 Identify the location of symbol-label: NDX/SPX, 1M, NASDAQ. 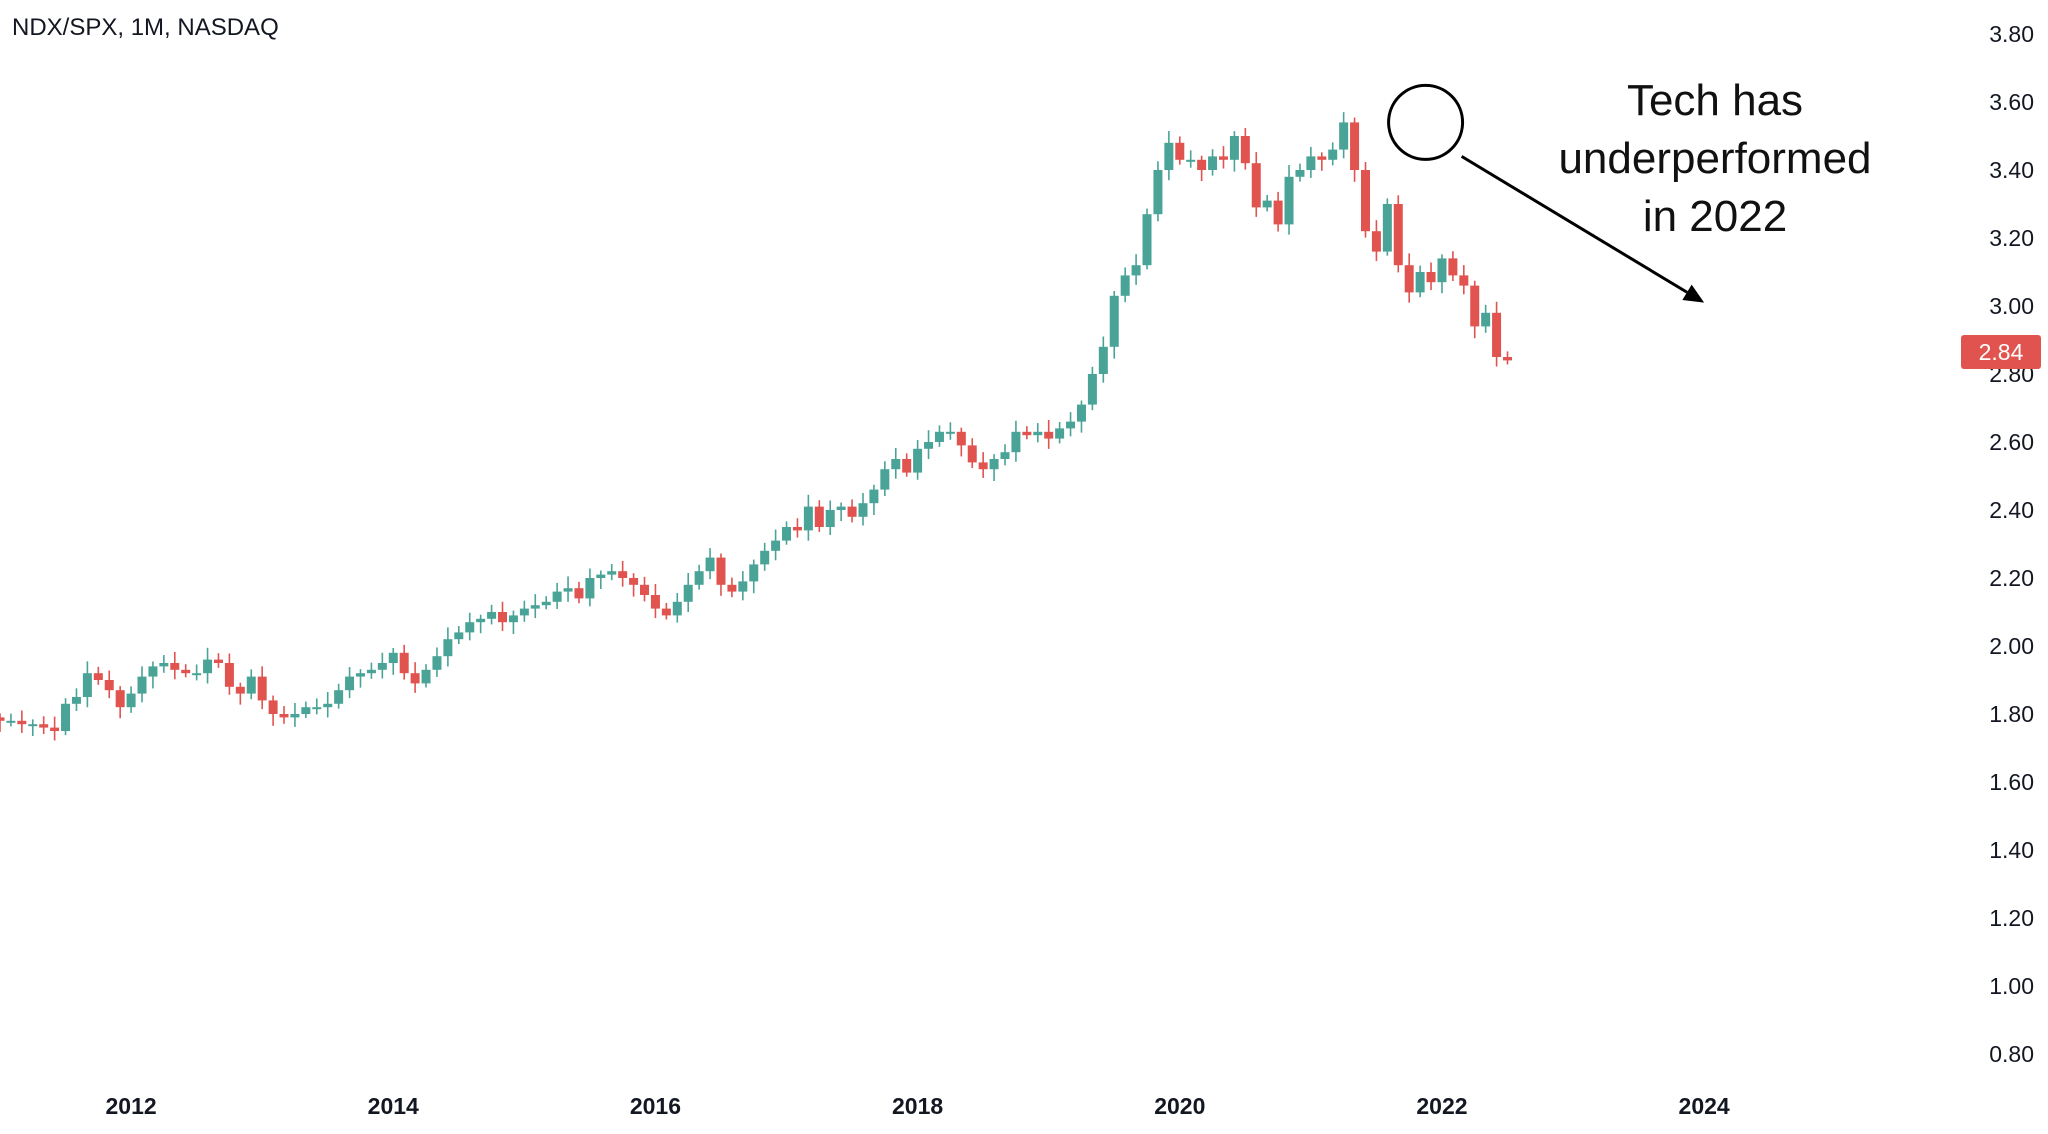
(145, 27).